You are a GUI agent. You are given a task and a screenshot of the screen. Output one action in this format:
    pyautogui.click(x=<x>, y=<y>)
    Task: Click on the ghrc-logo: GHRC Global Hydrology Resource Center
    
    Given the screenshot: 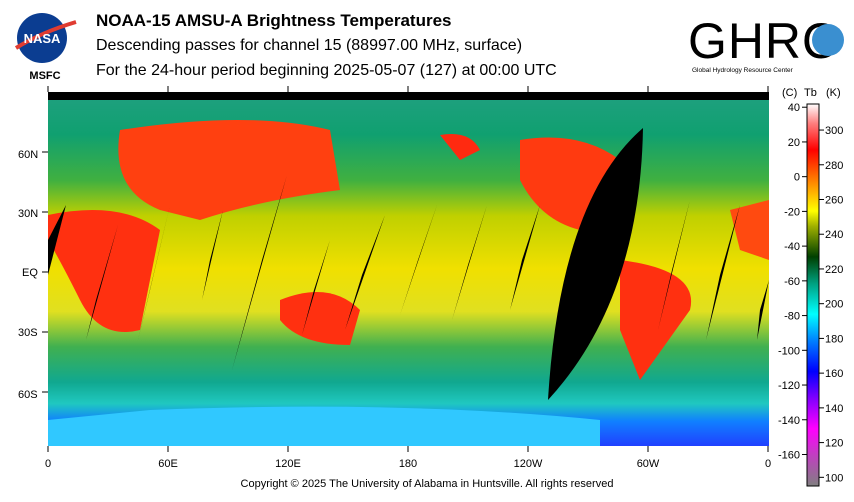 What is the action you would take?
    pyautogui.click(x=766, y=43)
    